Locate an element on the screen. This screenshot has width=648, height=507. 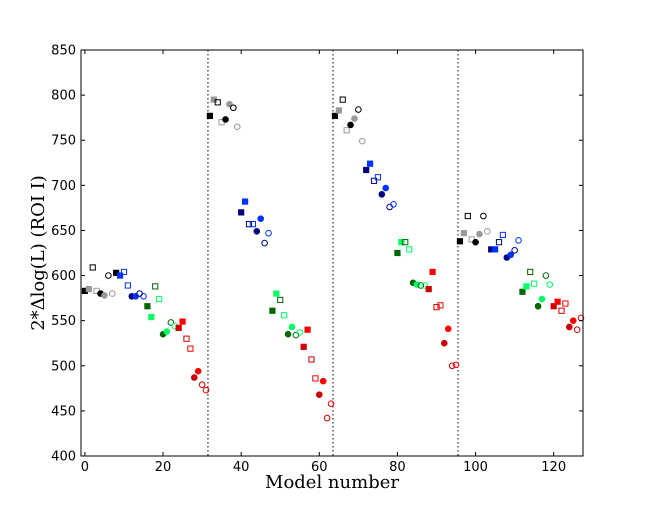
y-tick-label: 650 is located at coordinates (63, 231).